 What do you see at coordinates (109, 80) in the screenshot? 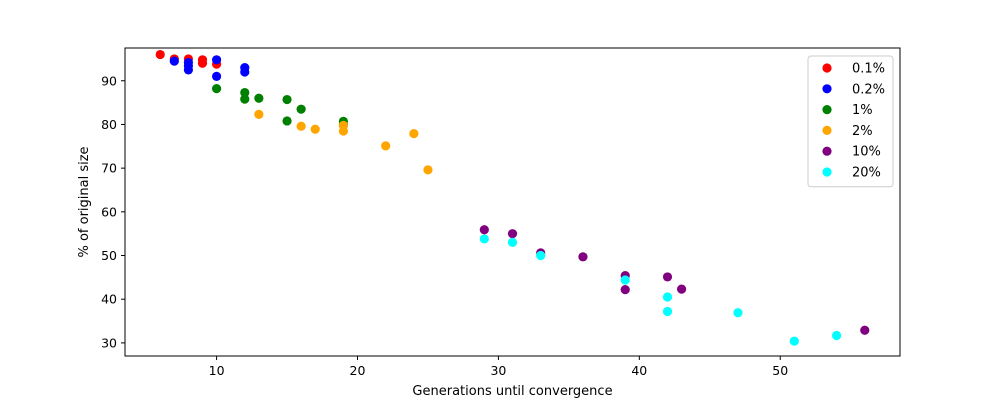
I see `y-tick-label: 90` at bounding box center [109, 80].